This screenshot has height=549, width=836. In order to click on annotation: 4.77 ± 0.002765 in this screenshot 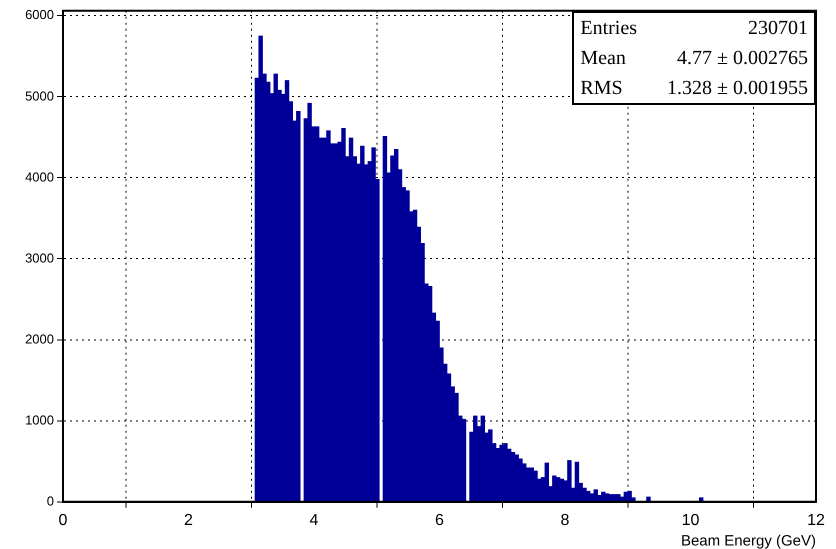, I will do `click(742, 58)`.